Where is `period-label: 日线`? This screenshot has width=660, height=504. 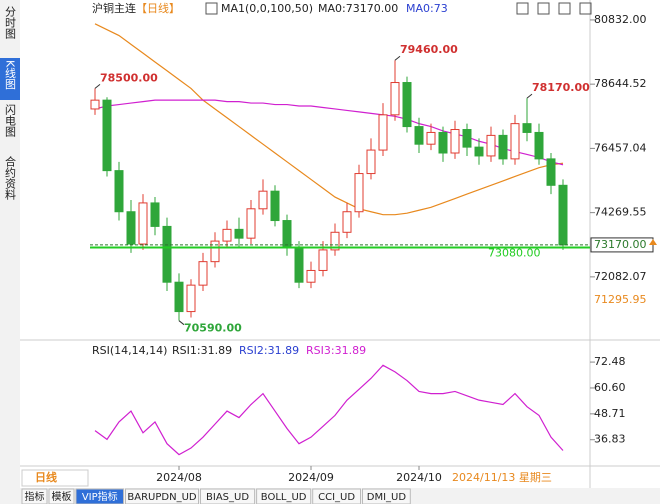
period-label: 日线 is located at coordinates (46, 477).